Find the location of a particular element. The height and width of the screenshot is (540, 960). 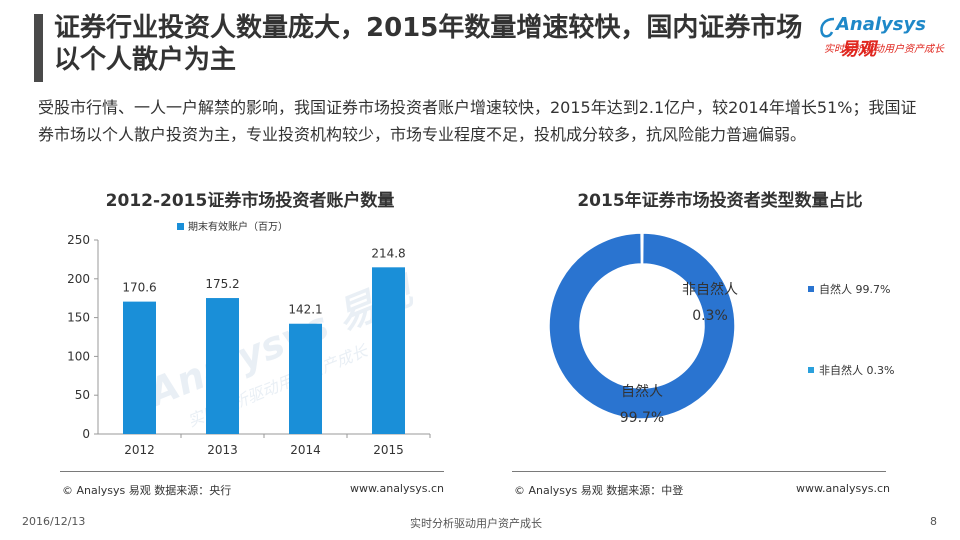

analysys-logo: Analysys 易观 实时分析驱动用户资产成长 is located at coordinates (882, 37).